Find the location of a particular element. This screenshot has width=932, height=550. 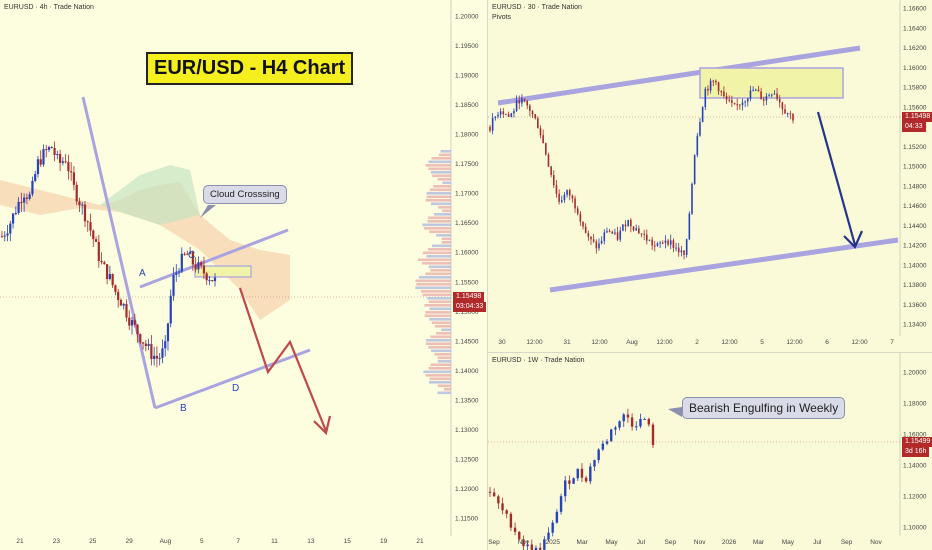

callout-pointer is located at coordinates (208, 211).